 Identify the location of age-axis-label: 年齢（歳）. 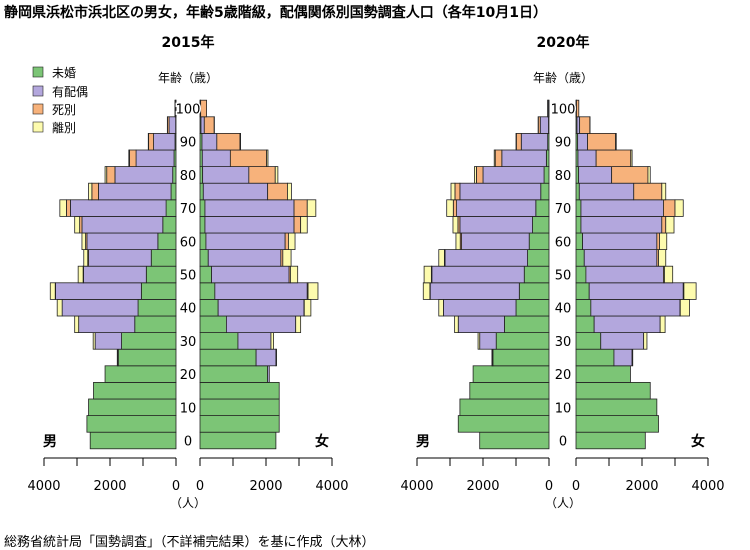
(188, 77).